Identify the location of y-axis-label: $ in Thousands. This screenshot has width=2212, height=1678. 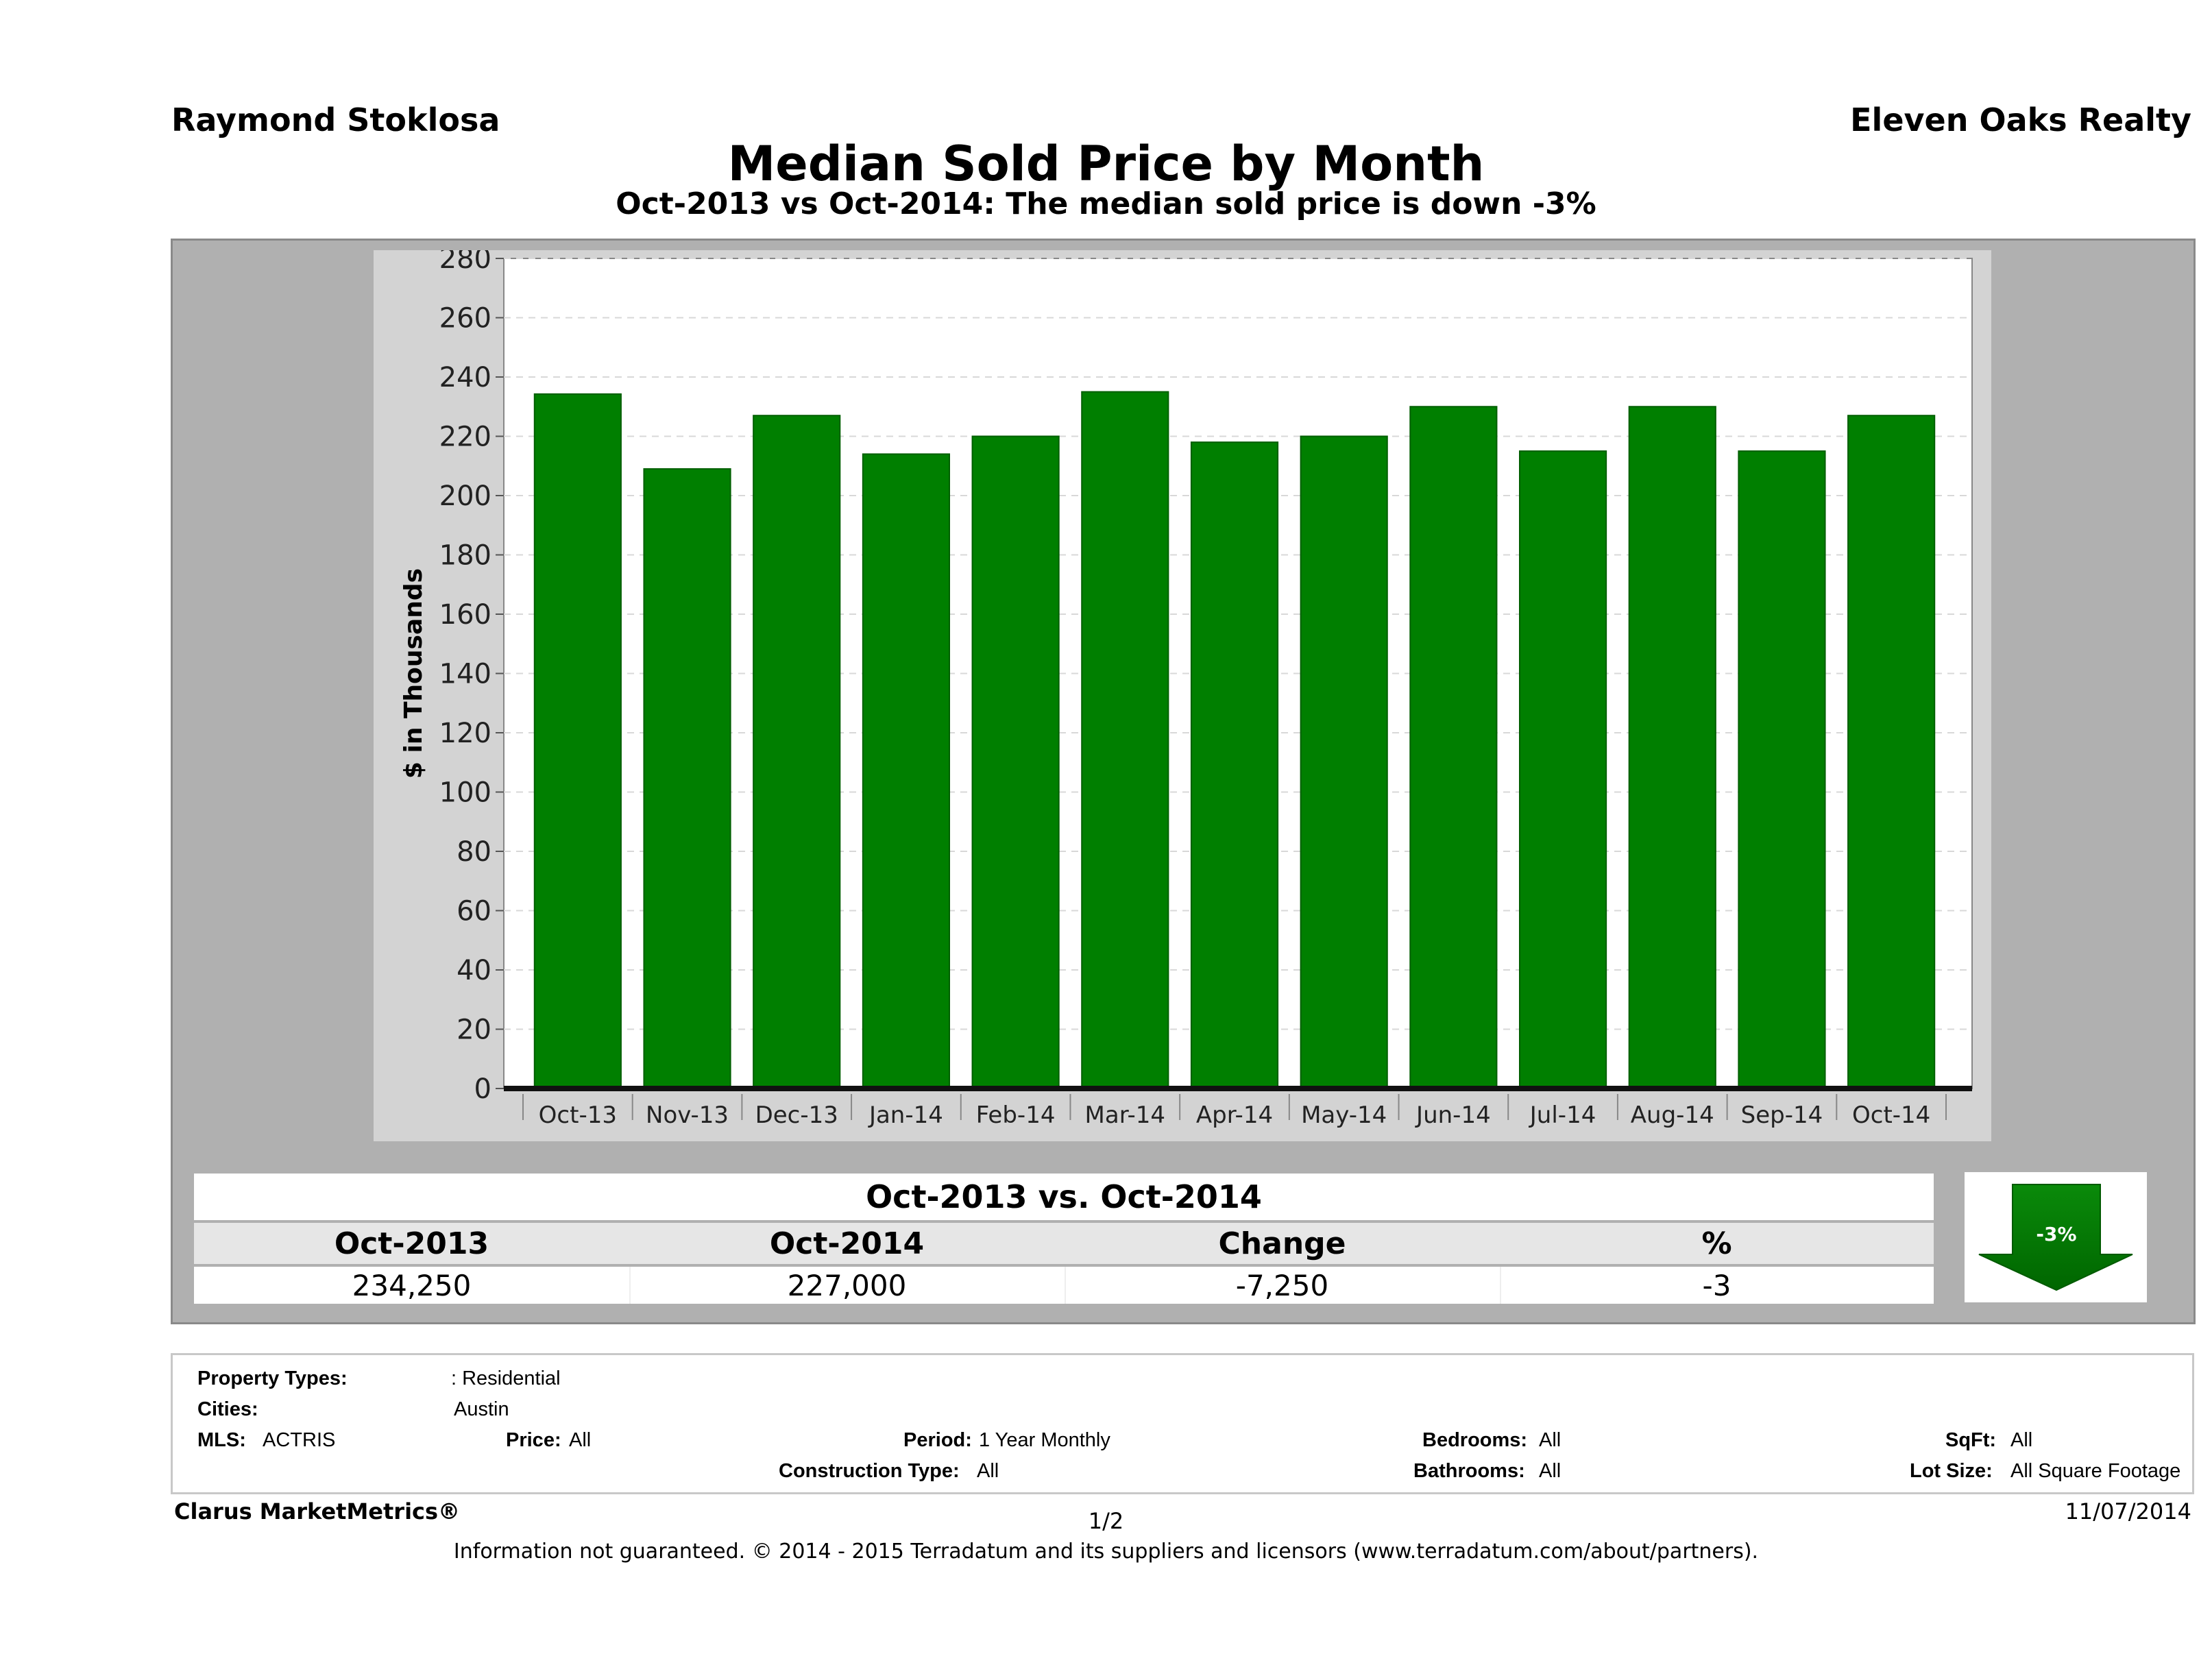
(414, 673).